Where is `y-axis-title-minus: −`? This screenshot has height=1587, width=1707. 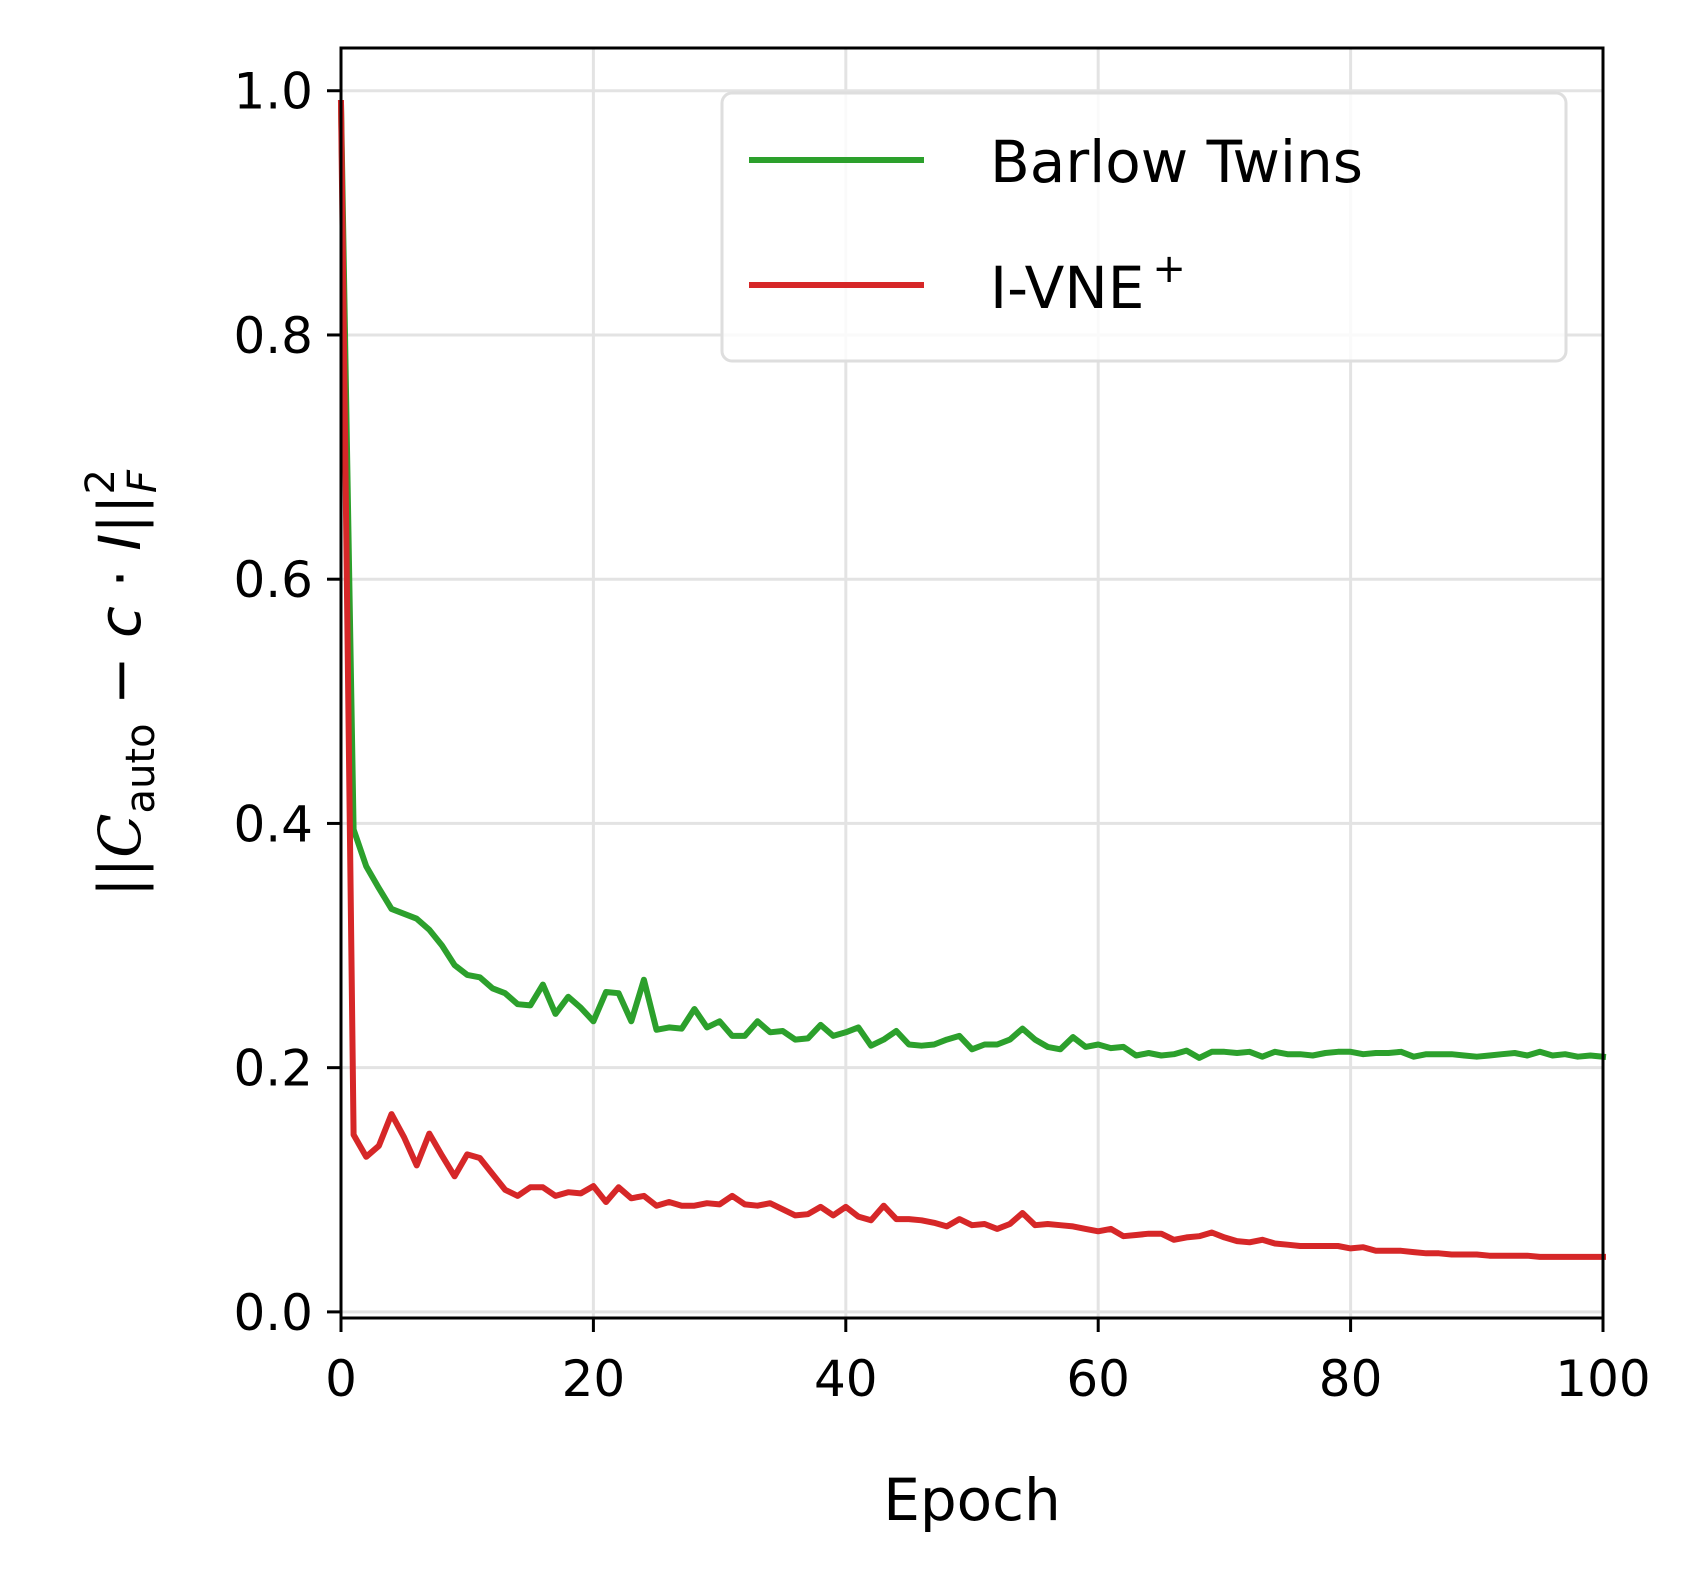
y-axis-title-minus: − is located at coordinates (120, 680).